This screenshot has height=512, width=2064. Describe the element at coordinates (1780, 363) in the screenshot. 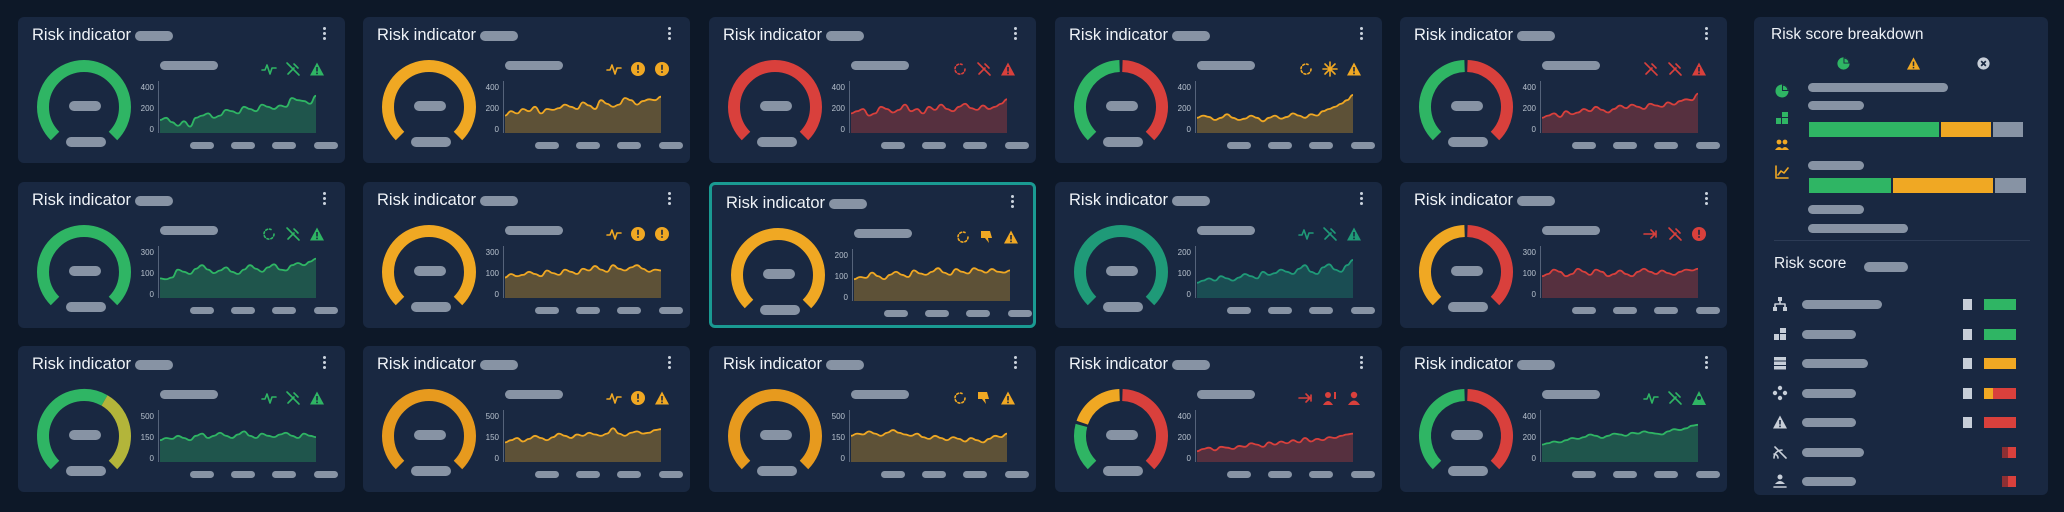

I see `server-icon` at that location.